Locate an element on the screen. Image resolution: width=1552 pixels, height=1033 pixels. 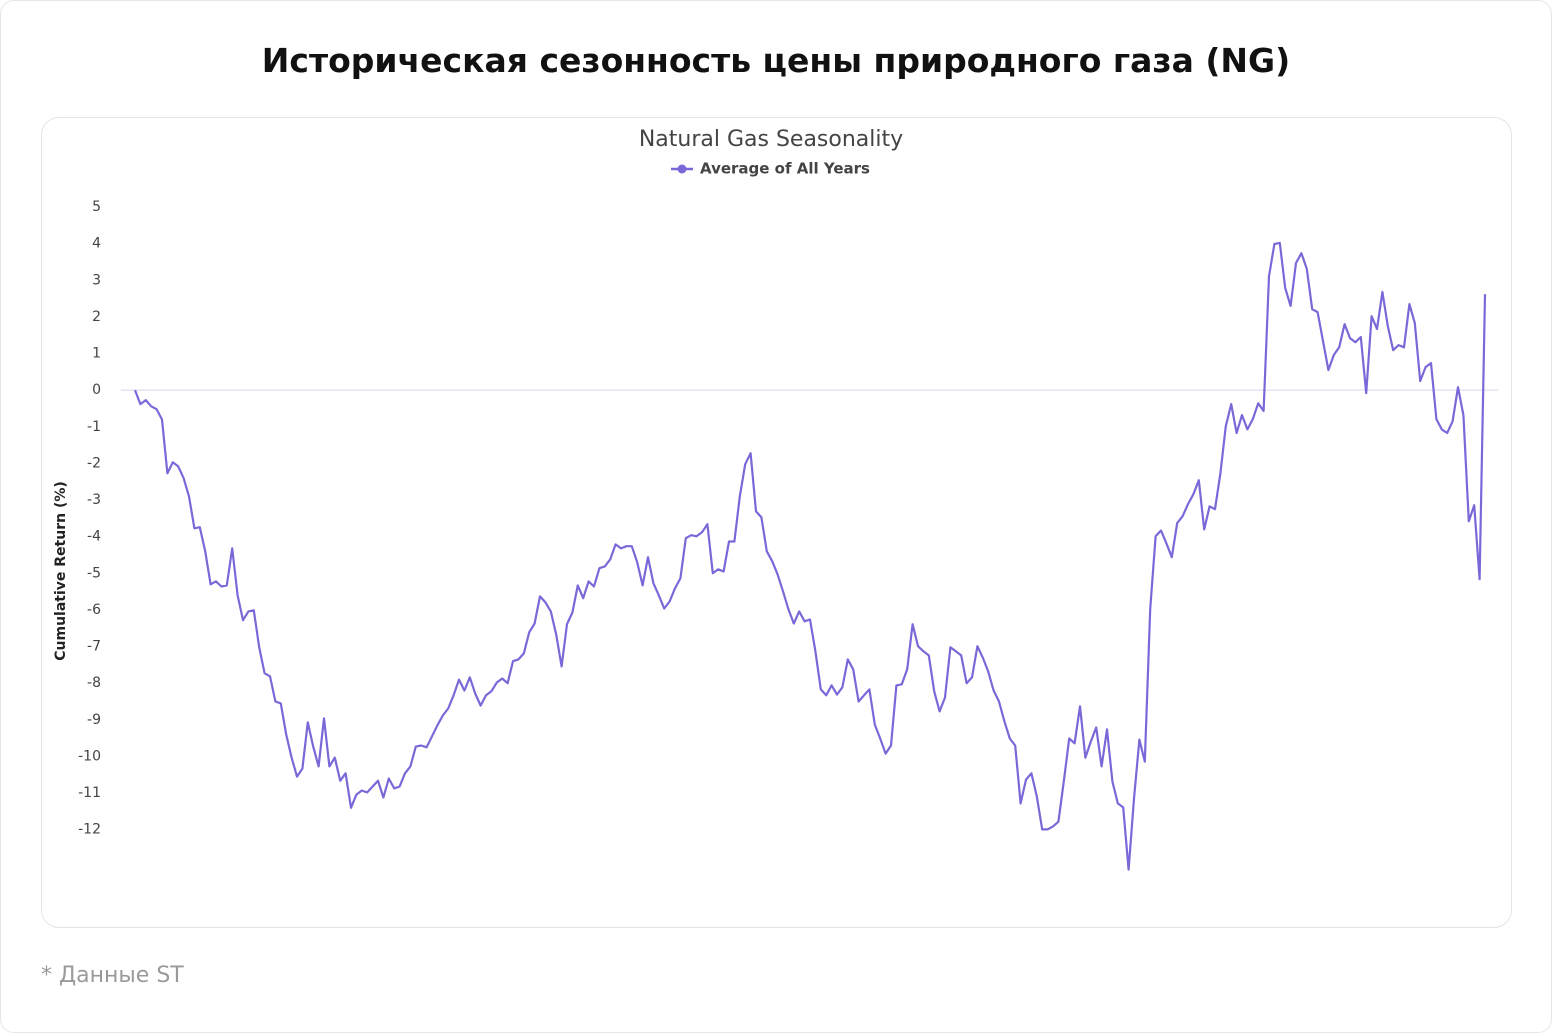
y-tick-label: 4 is located at coordinates (96, 244).